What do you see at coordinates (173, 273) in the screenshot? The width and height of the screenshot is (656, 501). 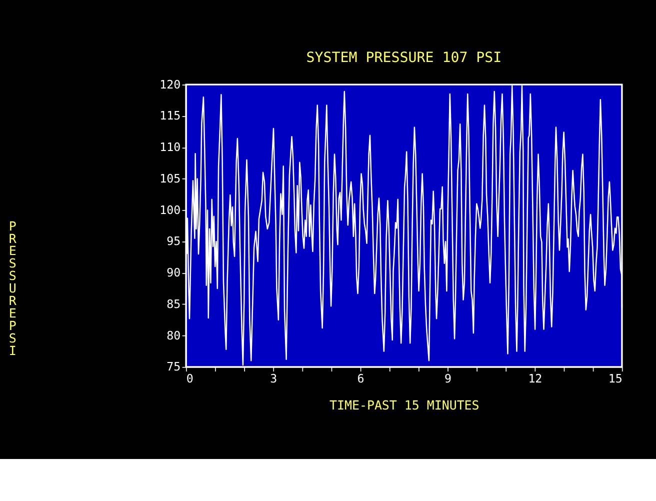 I see `y-tick-label: 90` at bounding box center [173, 273].